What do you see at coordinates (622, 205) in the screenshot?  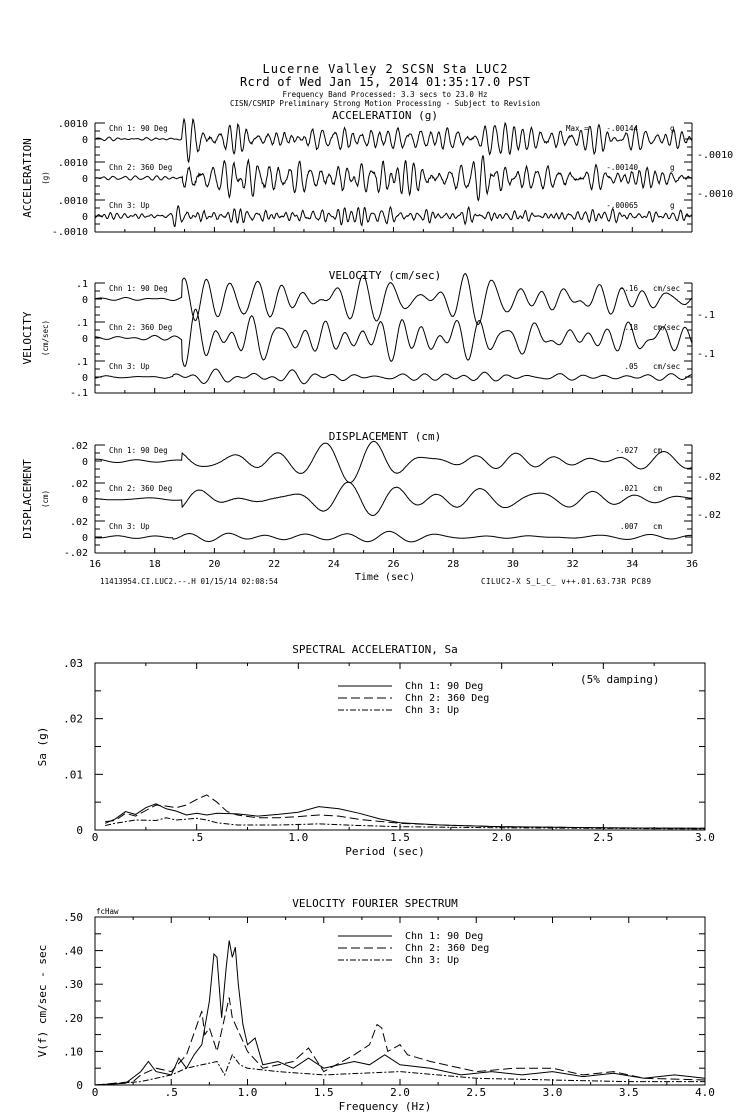 I see `peak-value: -.00065` at bounding box center [622, 205].